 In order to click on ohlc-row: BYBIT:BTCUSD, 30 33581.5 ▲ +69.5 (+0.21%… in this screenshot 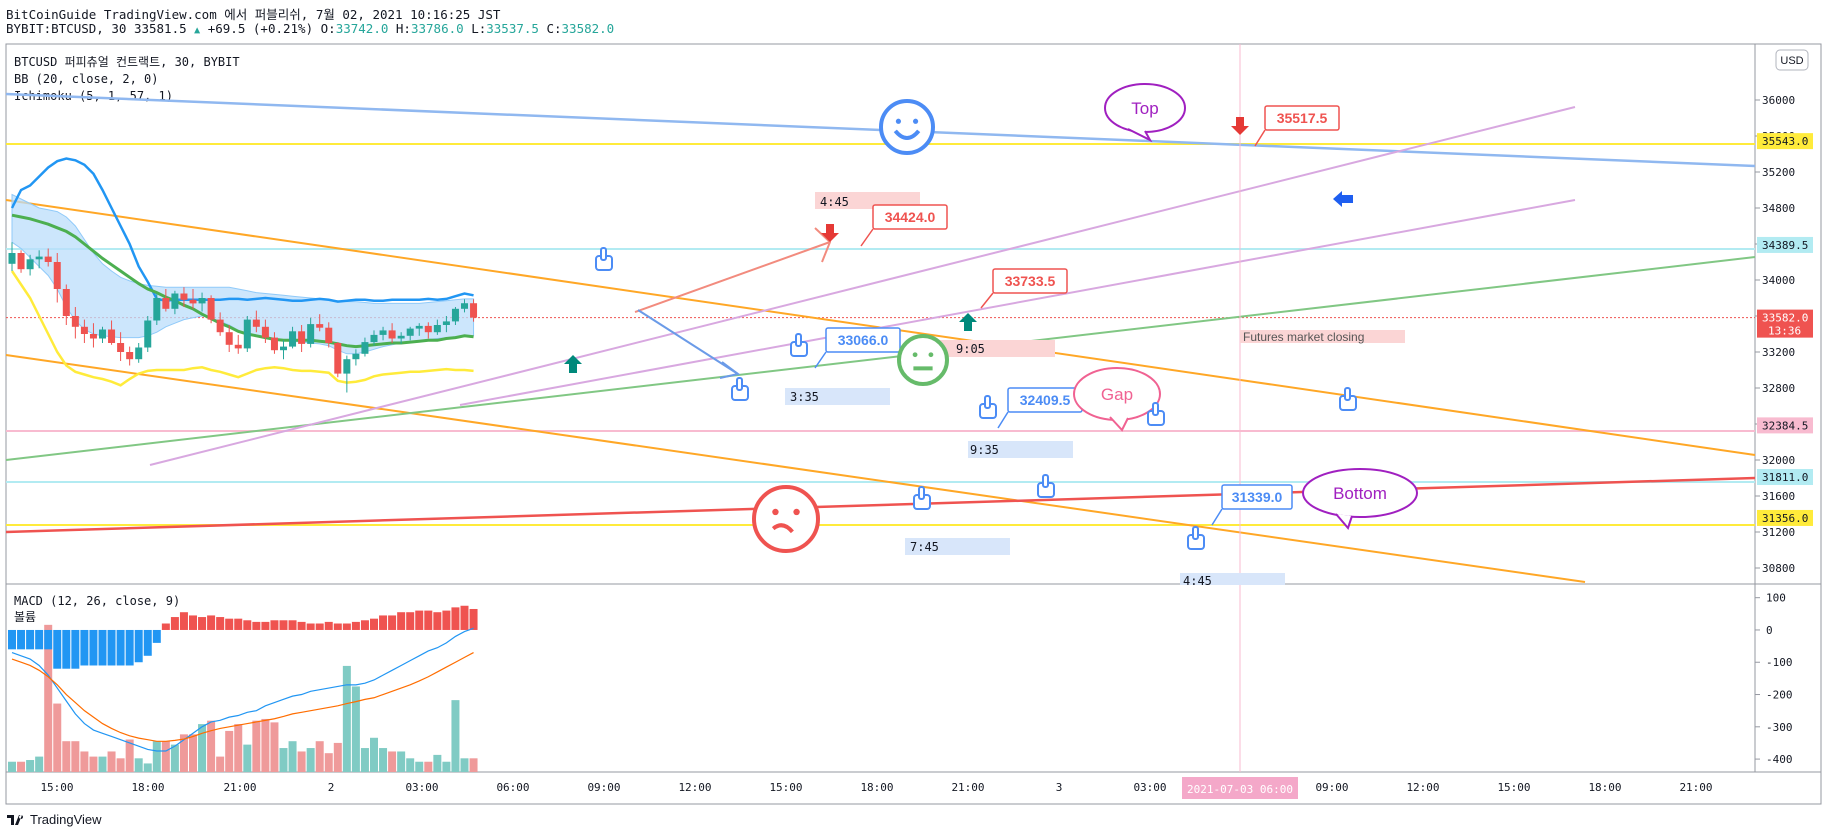, I will do `click(310, 28)`.